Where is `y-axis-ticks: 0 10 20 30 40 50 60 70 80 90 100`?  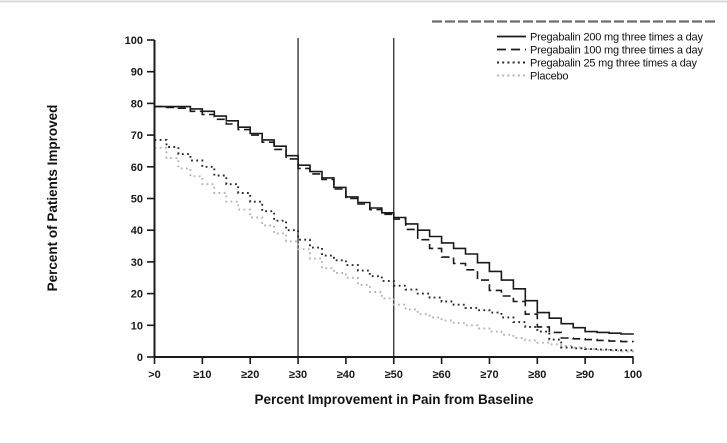 y-axis-ticks: 0 10 20 30 40 50 60 70 80 90 100 is located at coordinates (140, 199).